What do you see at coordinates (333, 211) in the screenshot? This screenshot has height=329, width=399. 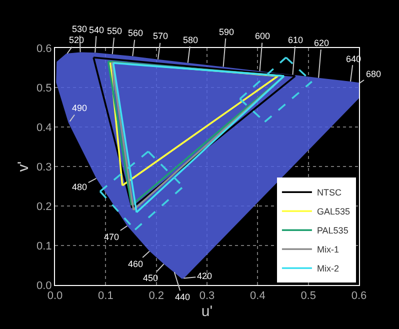 I see `legend-label: GAL535` at bounding box center [333, 211].